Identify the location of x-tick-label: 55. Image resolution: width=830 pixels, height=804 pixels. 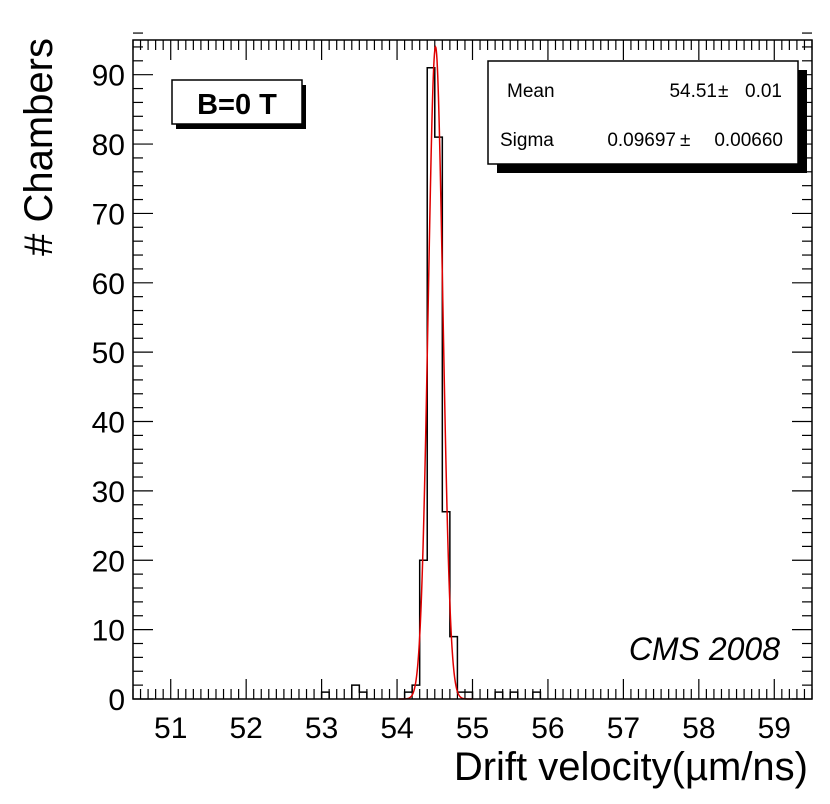
(472, 728).